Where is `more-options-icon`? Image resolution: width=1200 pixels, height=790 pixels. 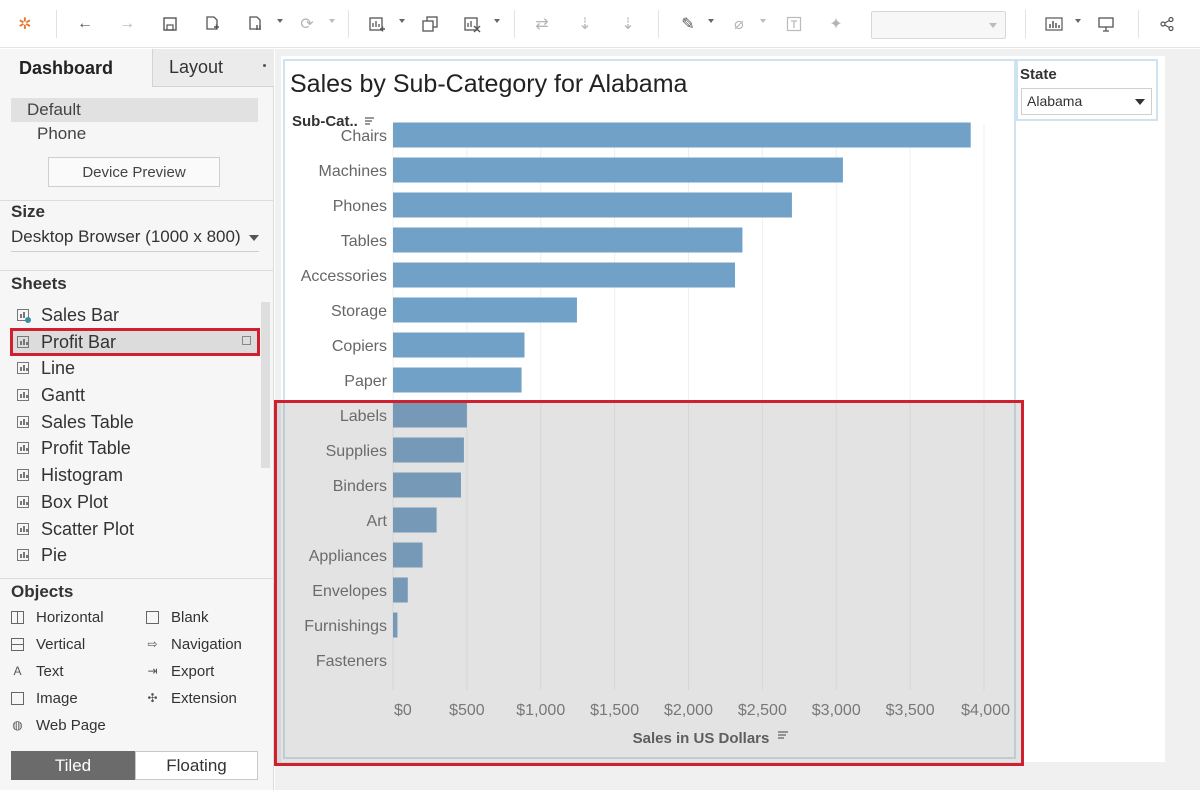
more-options-icon is located at coordinates (264, 65).